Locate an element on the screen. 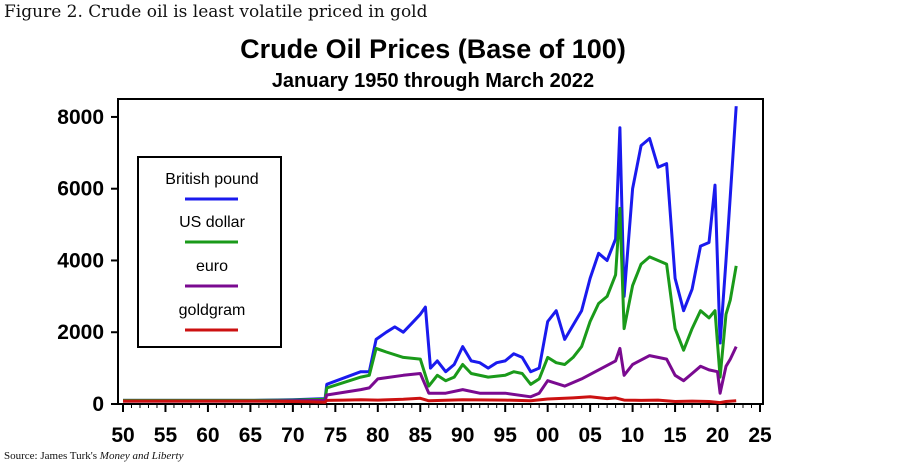 The width and height of the screenshot is (902, 470). x-tick-label: 20 is located at coordinates (717, 435).